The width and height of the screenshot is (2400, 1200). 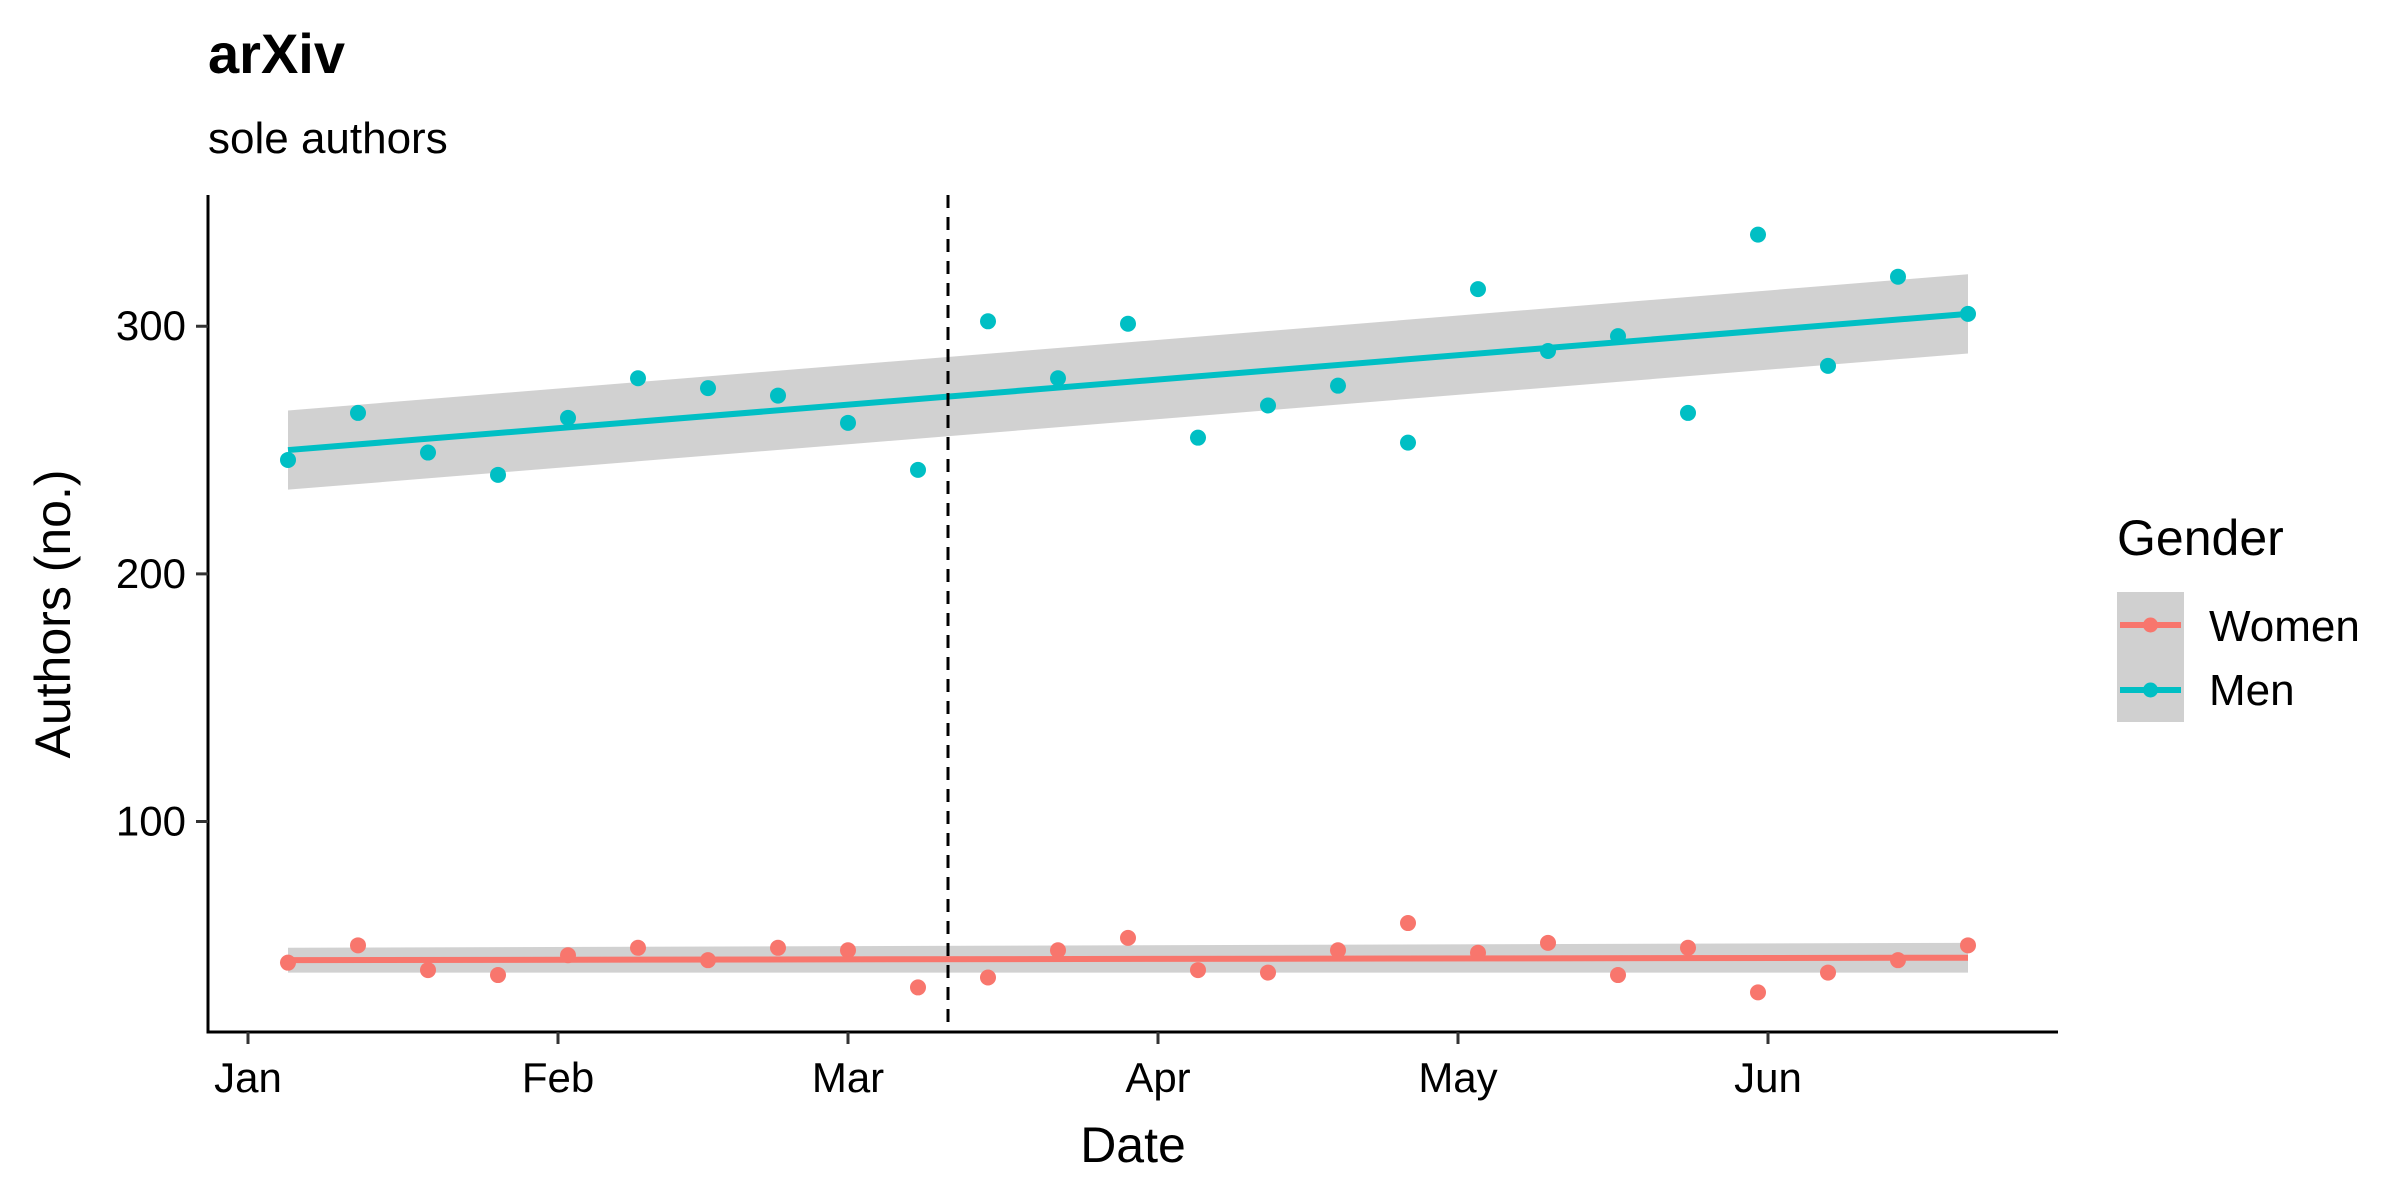 What do you see at coordinates (2150, 625) in the screenshot?
I see `legend-point-women` at bounding box center [2150, 625].